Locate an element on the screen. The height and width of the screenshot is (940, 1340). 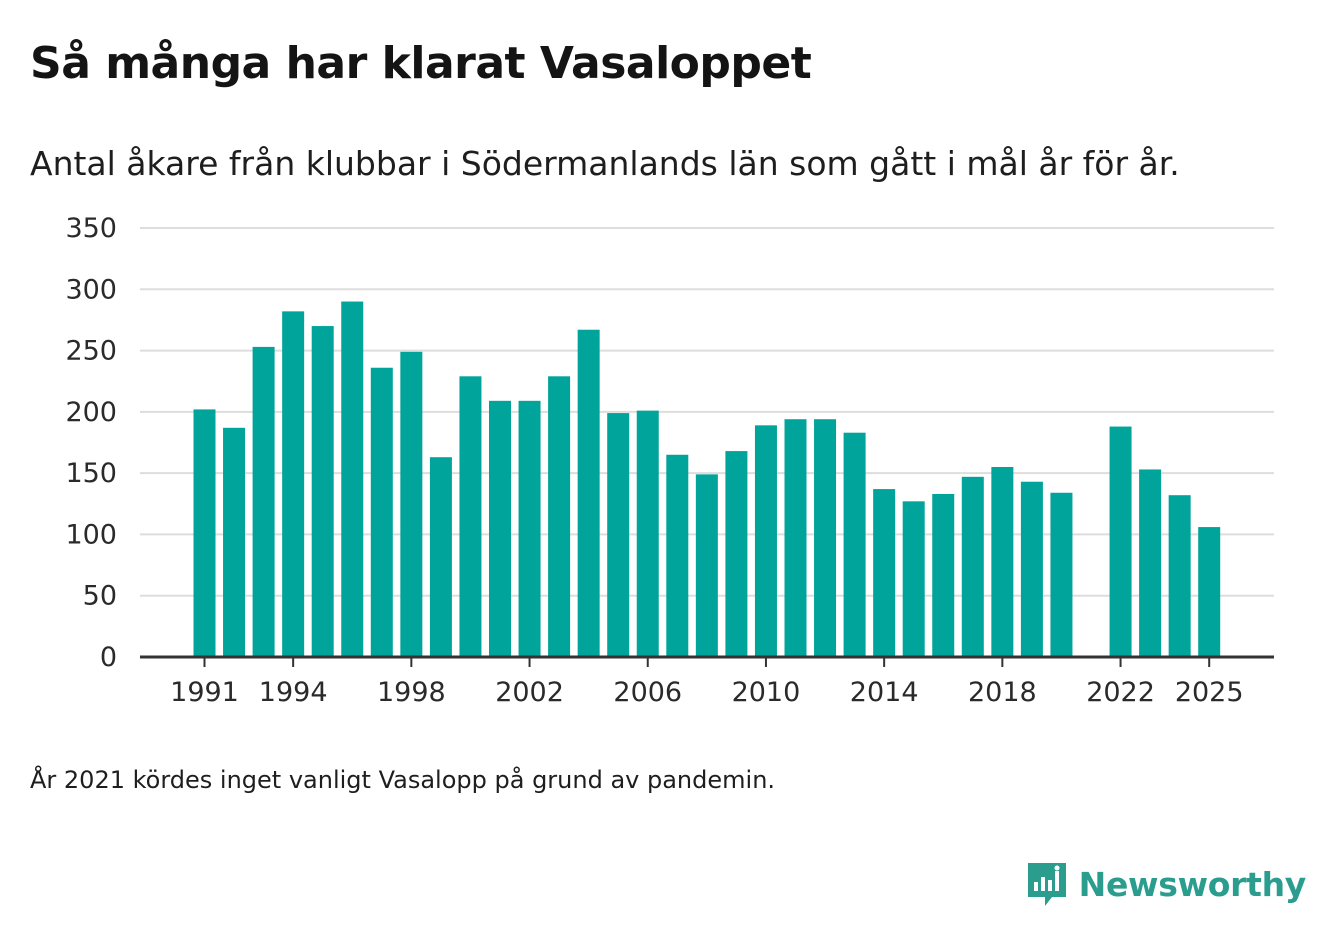
x-tick-label: 2025 is located at coordinates (1209, 692).